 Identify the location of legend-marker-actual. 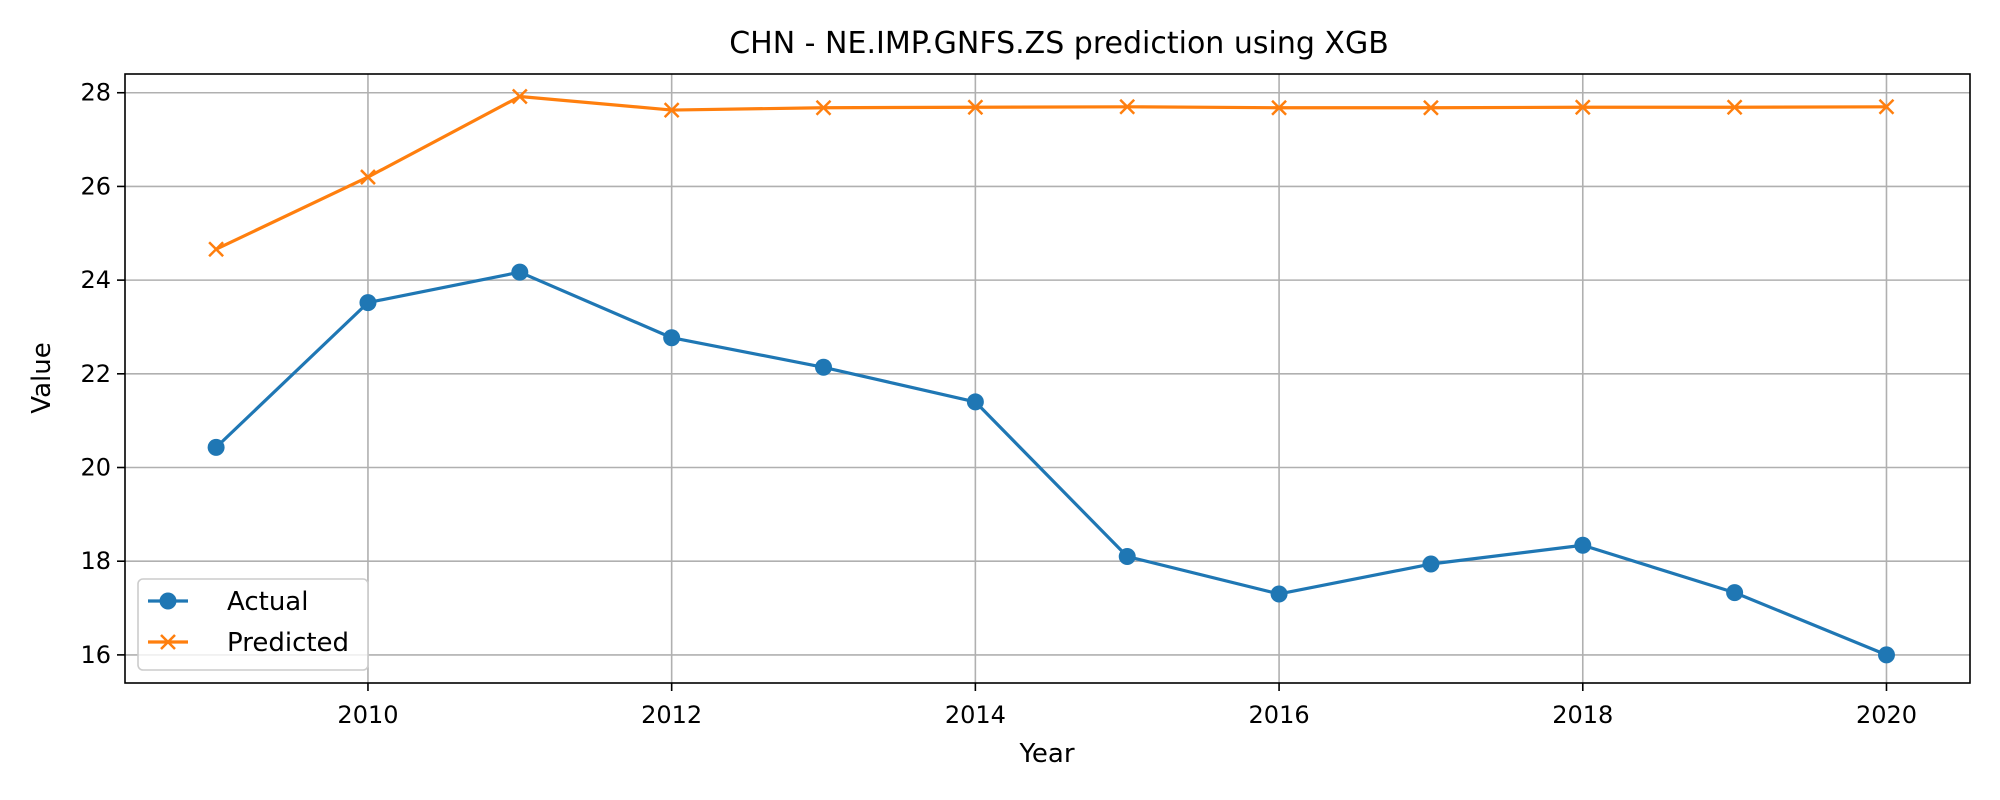
(168, 601).